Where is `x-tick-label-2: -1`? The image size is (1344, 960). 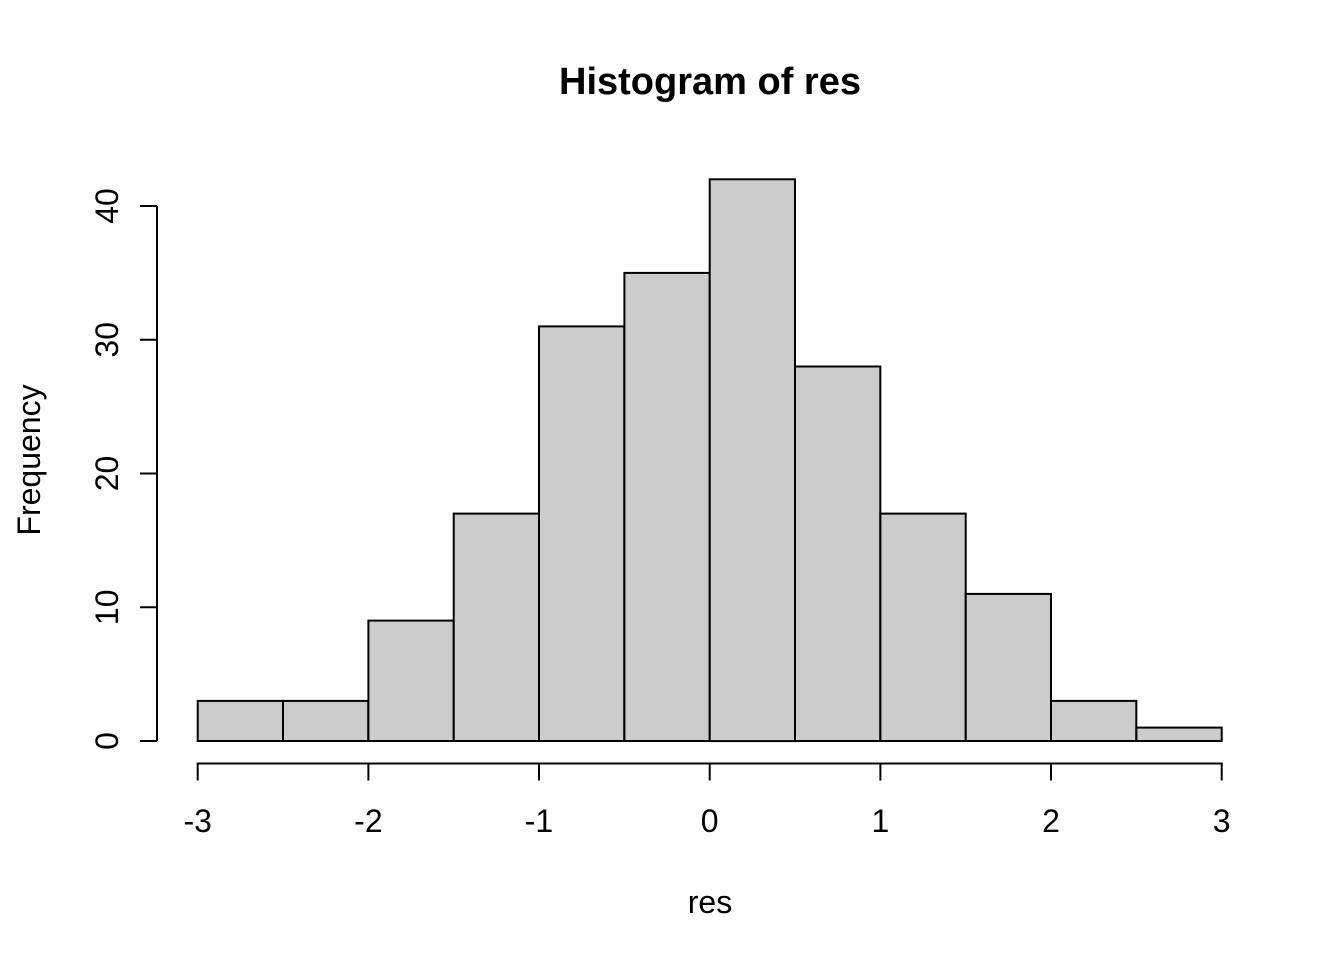 x-tick-label-2: -1 is located at coordinates (539, 821).